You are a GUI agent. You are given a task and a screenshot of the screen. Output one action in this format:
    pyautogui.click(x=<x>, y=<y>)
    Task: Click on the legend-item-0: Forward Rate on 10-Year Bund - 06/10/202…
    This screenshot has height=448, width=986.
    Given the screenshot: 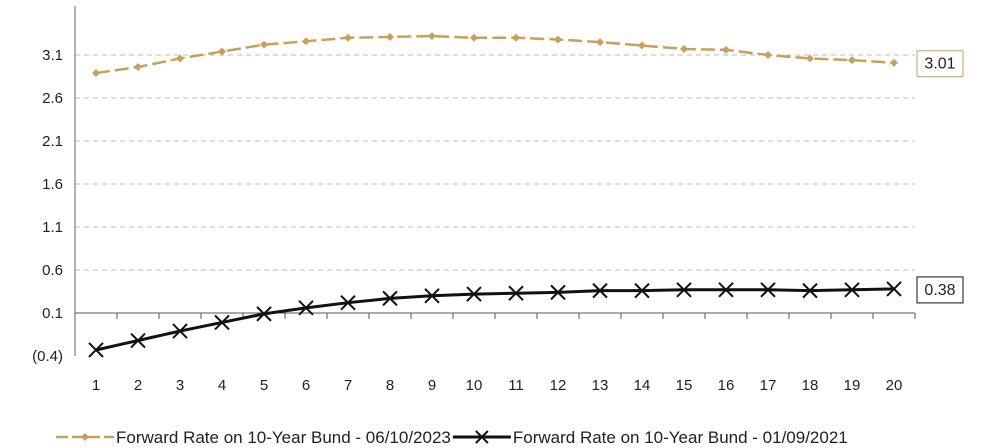 What is the action you would take?
    pyautogui.click(x=253, y=437)
    